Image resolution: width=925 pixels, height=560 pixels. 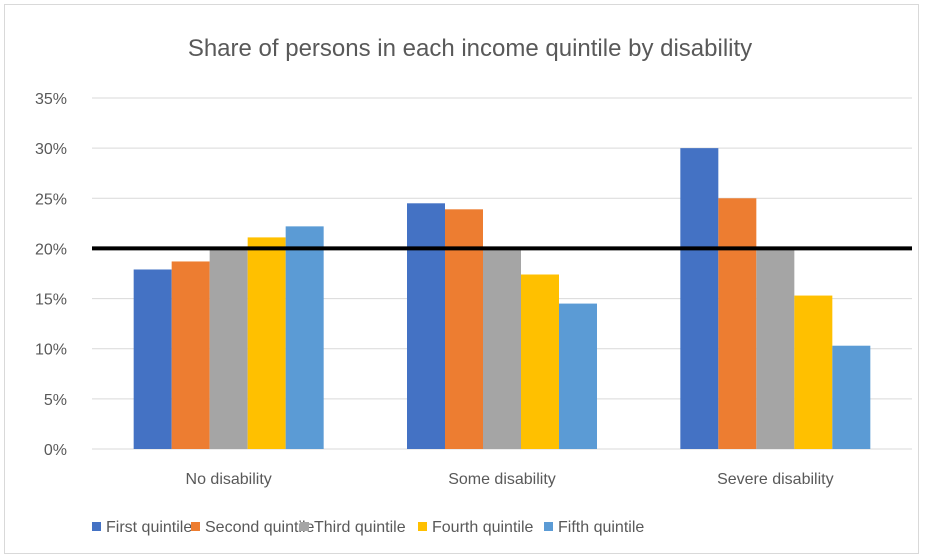 I want to click on legend-label: First quintile, so click(x=149, y=527).